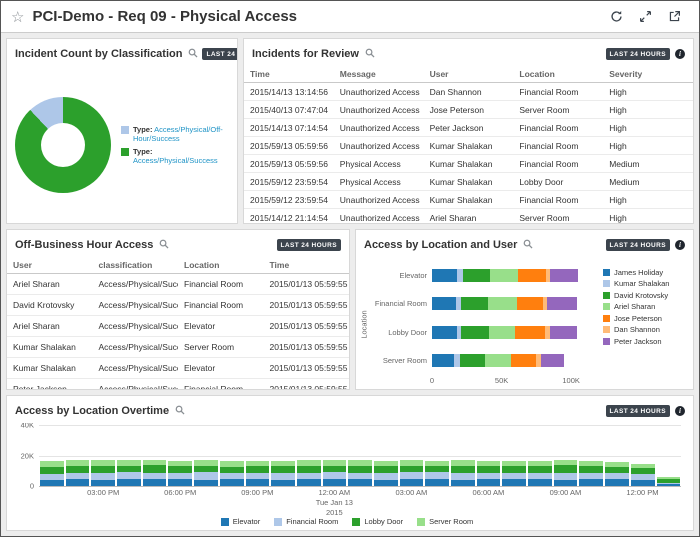 The height and width of the screenshot is (537, 700). Describe the element at coordinates (240, 521) in the screenshot. I see `legend-item: Elevator` at that location.